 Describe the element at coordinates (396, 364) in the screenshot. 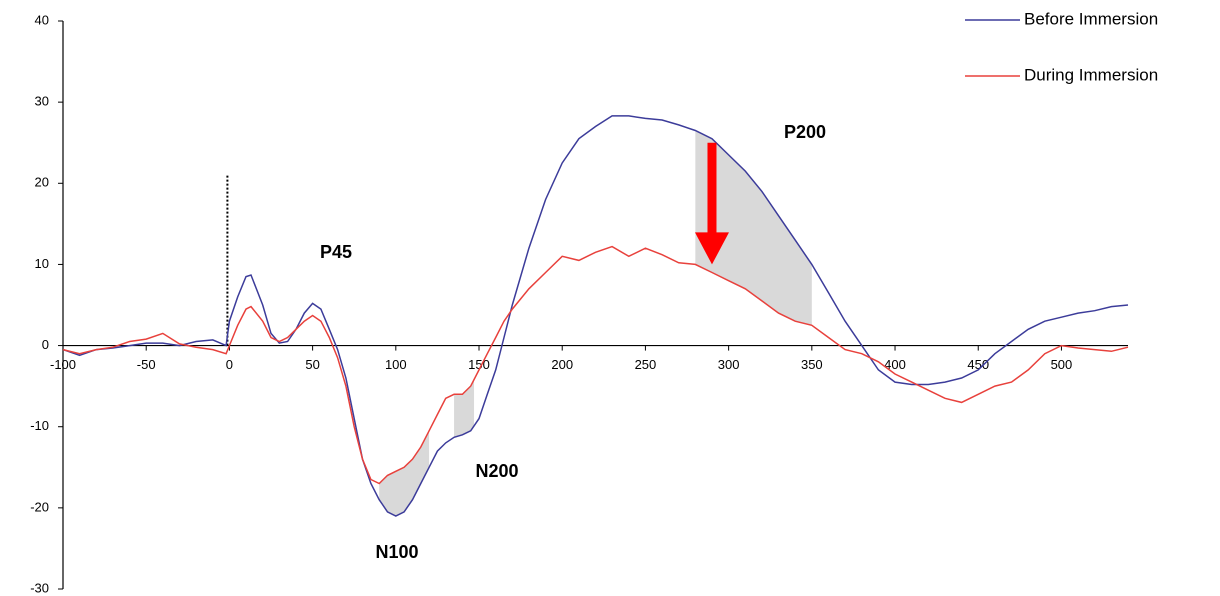

I see `x-tick-label: 100` at that location.